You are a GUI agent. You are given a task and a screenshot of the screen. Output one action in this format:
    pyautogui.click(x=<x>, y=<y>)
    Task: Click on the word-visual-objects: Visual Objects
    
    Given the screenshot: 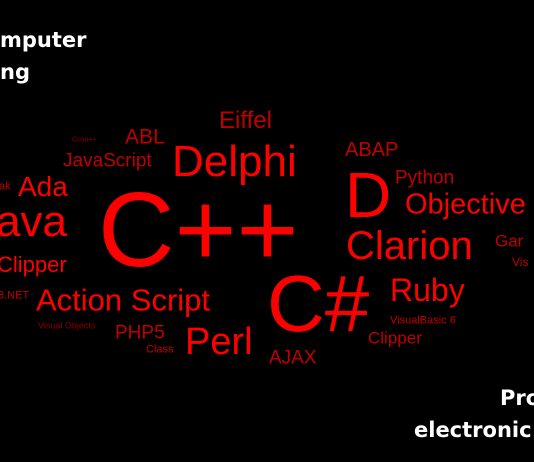 What is the action you would take?
    pyautogui.click(x=67, y=325)
    